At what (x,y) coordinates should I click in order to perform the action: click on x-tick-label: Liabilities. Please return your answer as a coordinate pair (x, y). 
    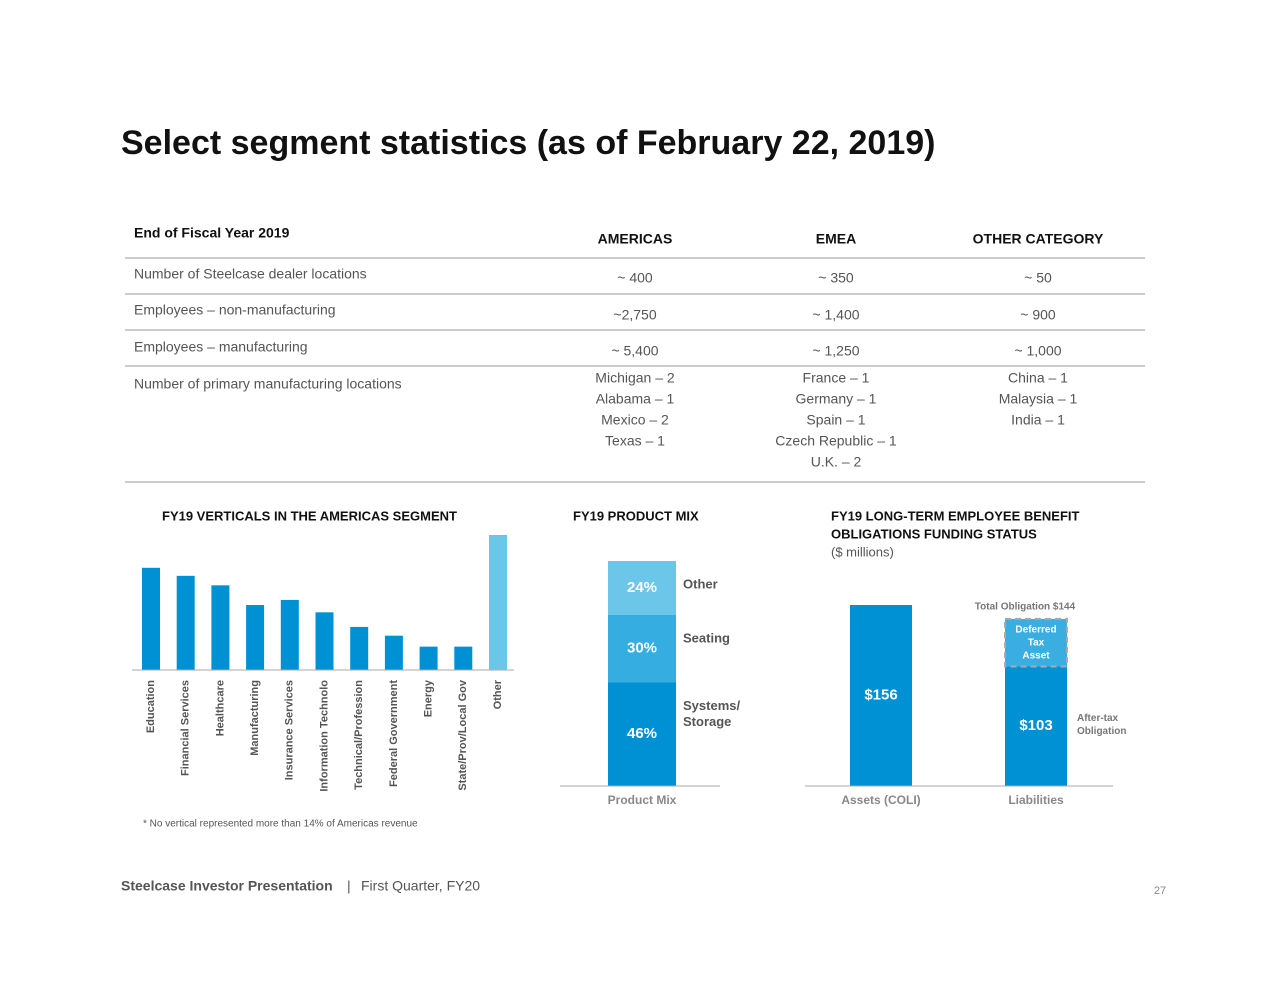
    Looking at the image, I should click on (1036, 800).